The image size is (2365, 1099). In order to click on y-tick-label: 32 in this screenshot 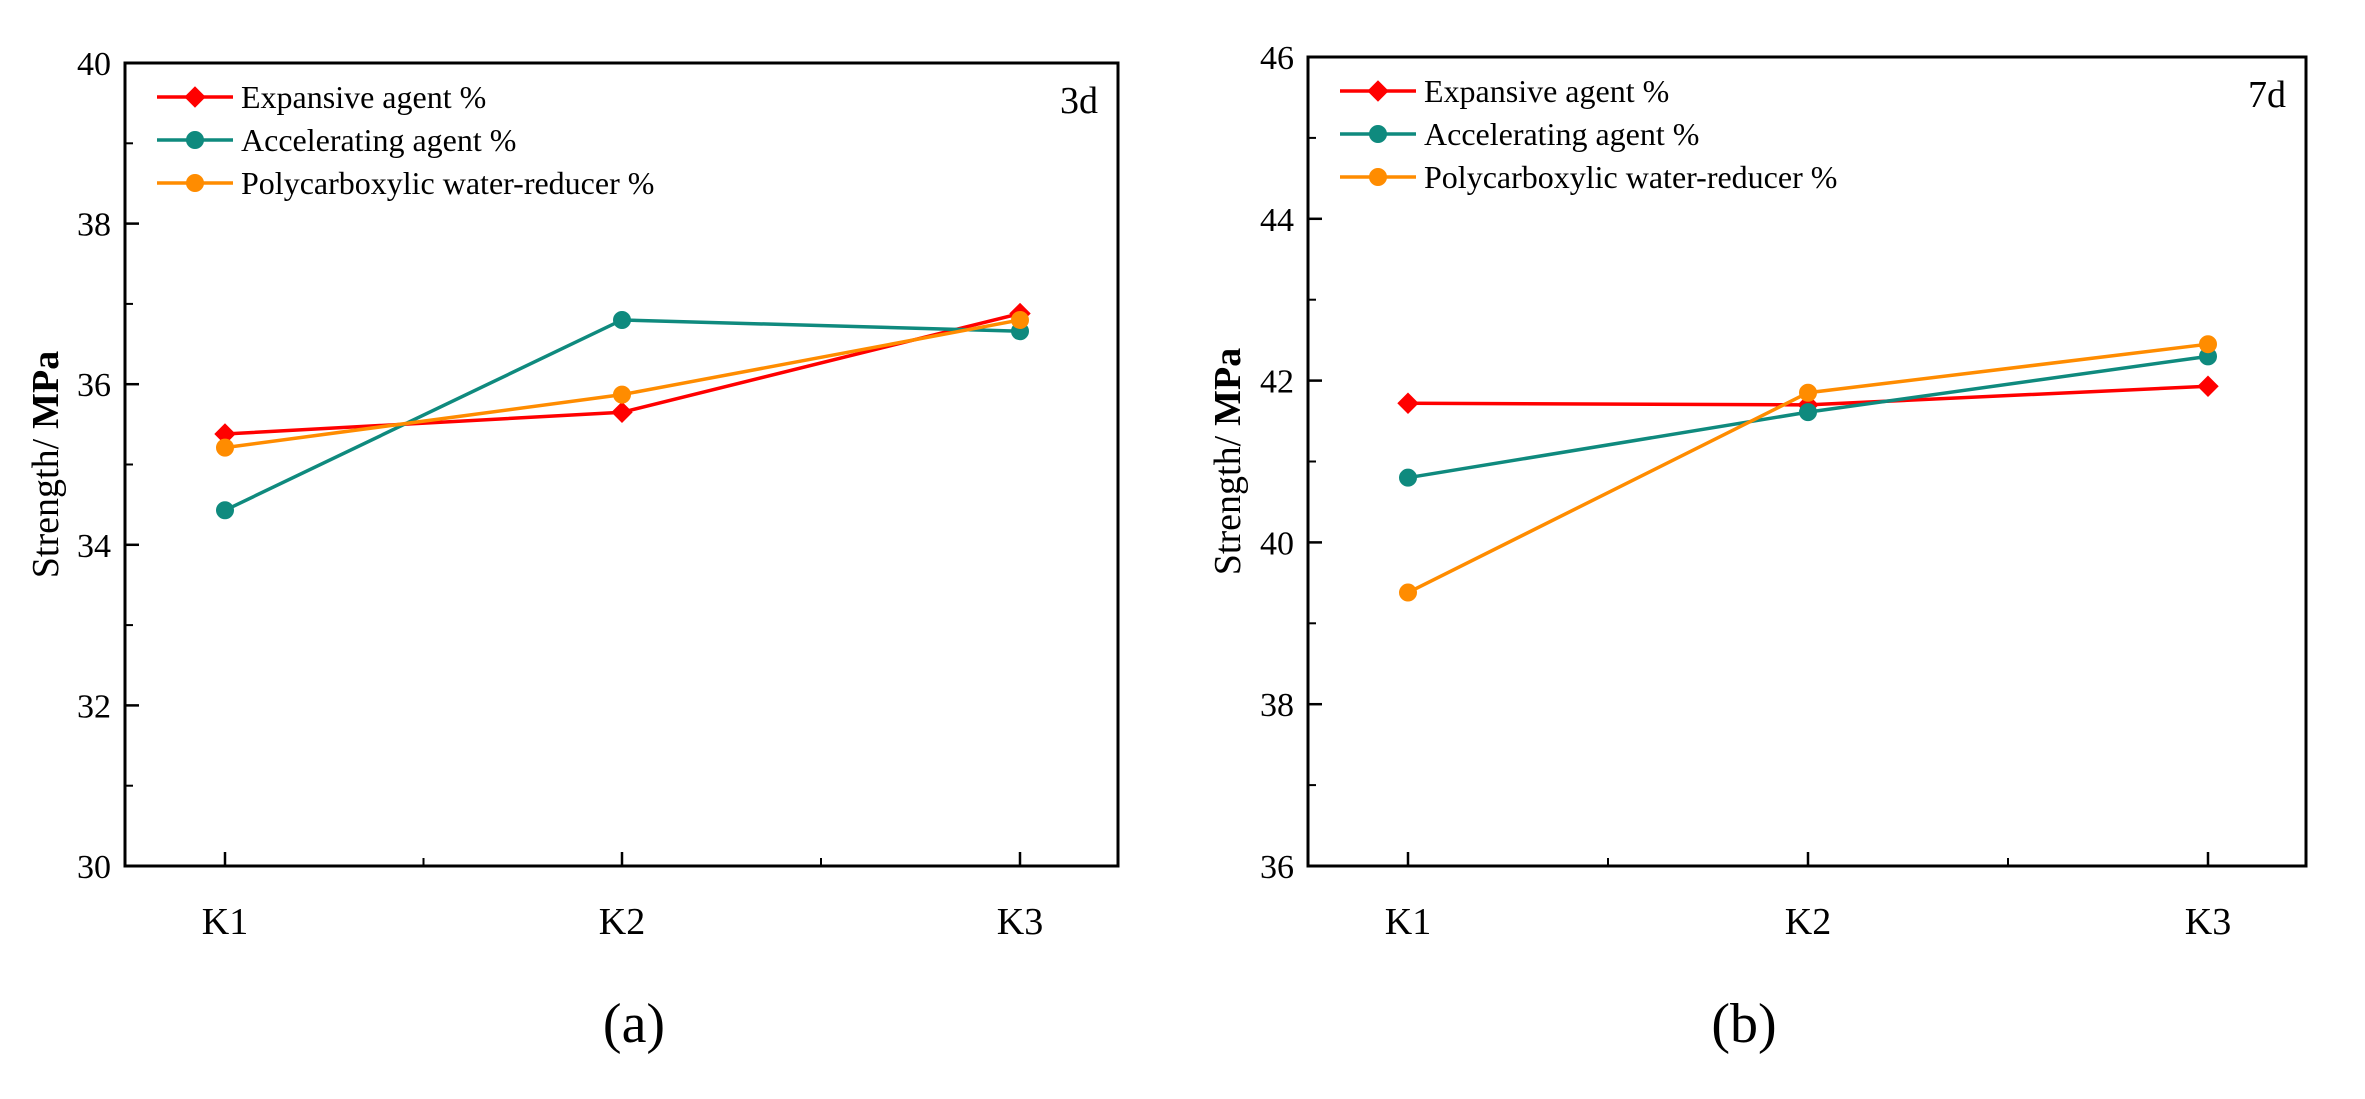, I will do `click(94, 706)`.